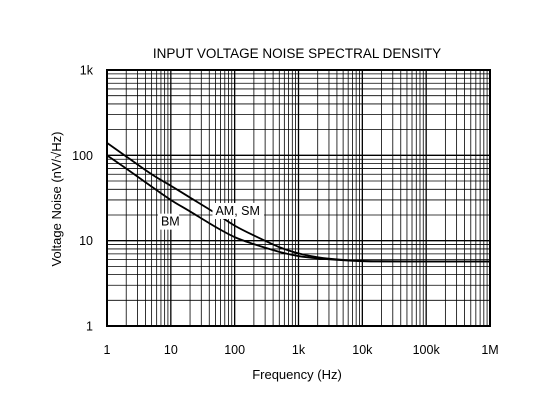 This screenshot has width=545, height=400. I want to click on series-annotation: BM, so click(170, 222).